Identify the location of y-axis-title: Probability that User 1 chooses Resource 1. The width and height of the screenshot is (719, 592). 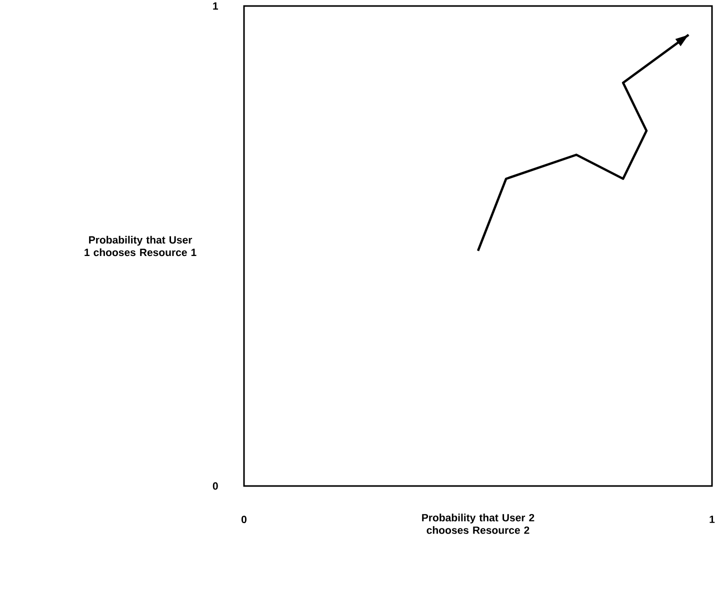
(140, 246).